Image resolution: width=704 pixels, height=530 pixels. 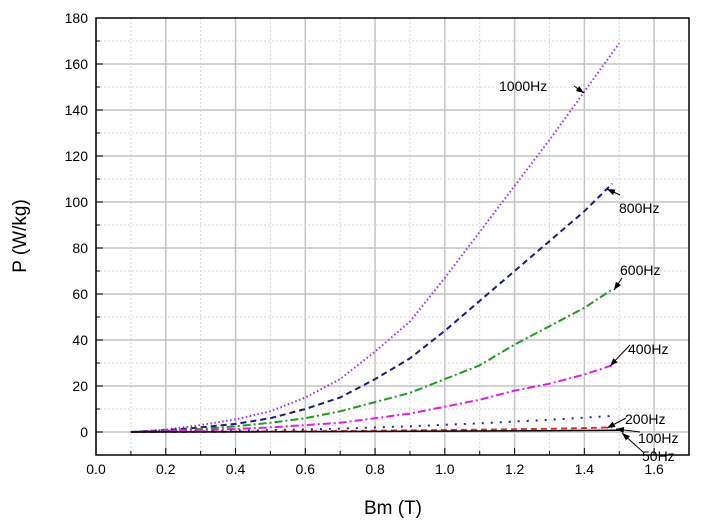 What do you see at coordinates (523, 86) in the screenshot?
I see `annotation-label-1000Hz: 1000Hz` at bounding box center [523, 86].